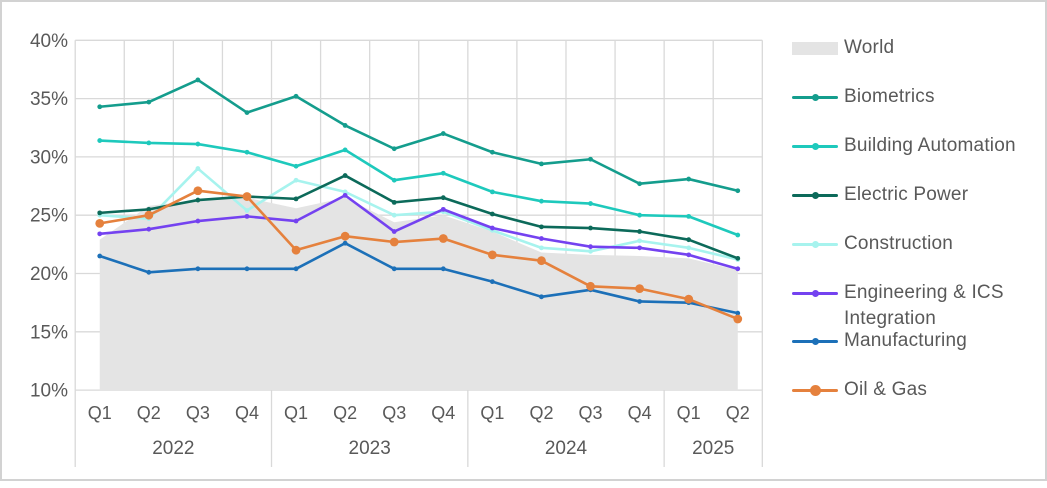  Describe the element at coordinates (345, 413) in the screenshot. I see `x-quarter-label: Q2` at that location.